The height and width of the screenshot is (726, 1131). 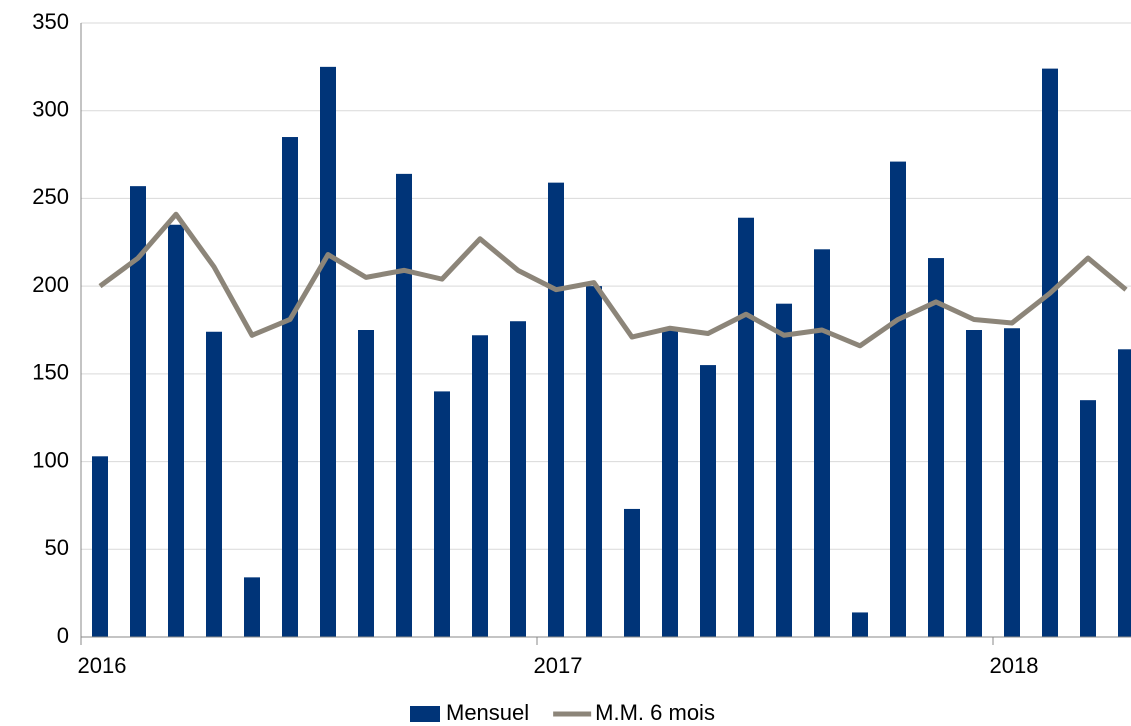 What do you see at coordinates (655, 712) in the screenshot?
I see `legend-label: M.M. 6 mois` at bounding box center [655, 712].